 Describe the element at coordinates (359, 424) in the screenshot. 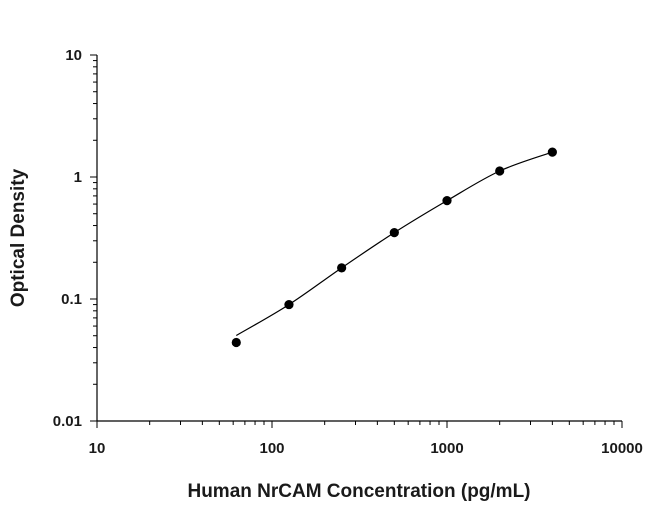

I see `x-ticks` at that location.